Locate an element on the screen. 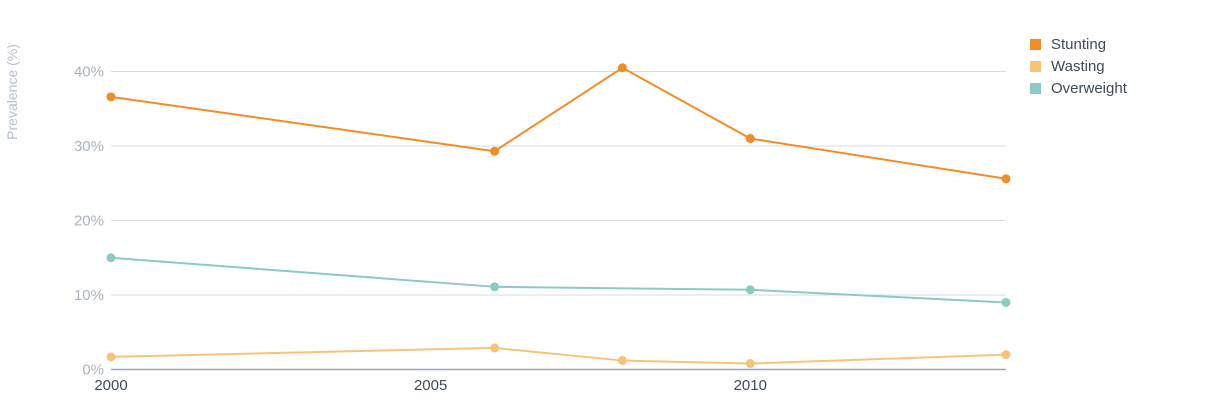 This screenshot has height=403, width=1230. legend: Stunting Wasting Overweight is located at coordinates (1078, 66).